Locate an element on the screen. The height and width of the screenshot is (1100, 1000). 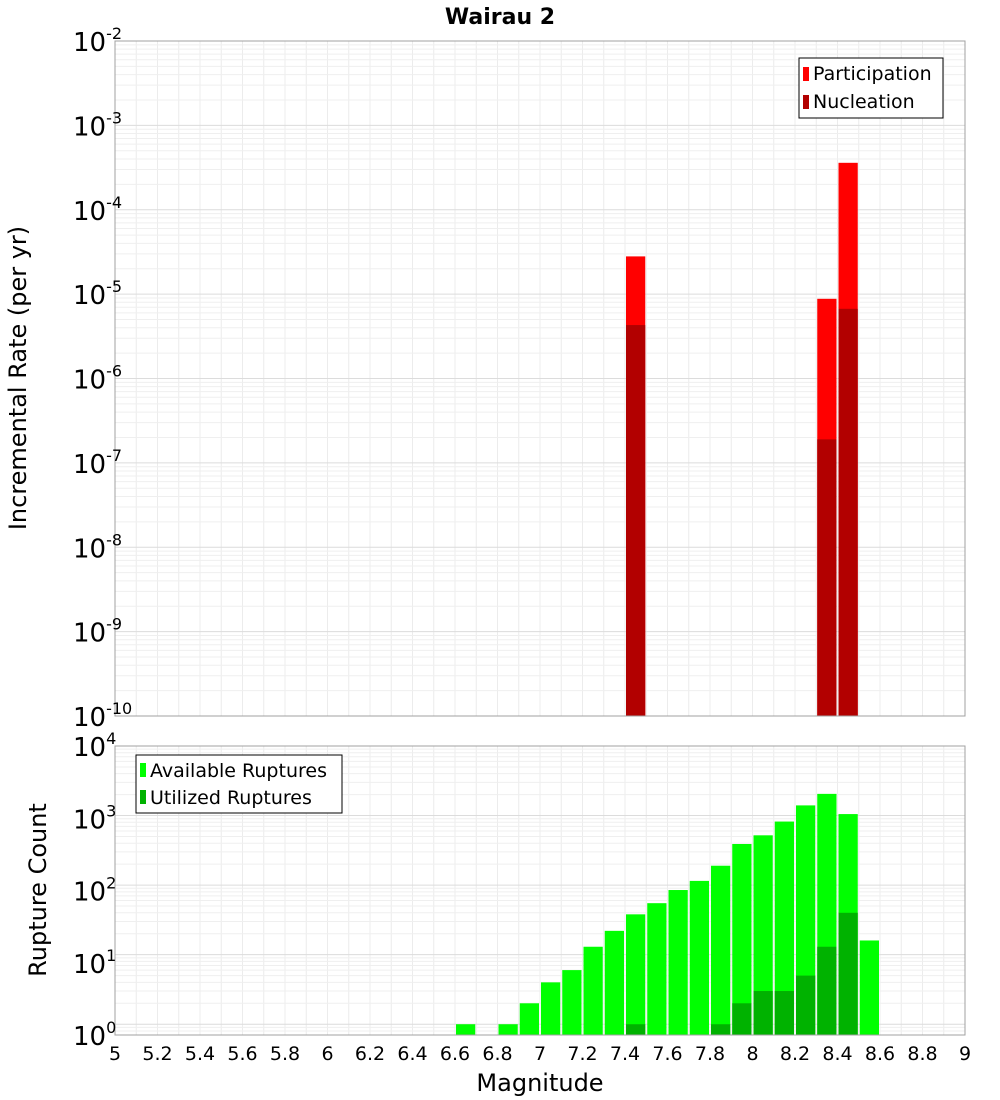
legend-swatch-participation is located at coordinates (806, 74).